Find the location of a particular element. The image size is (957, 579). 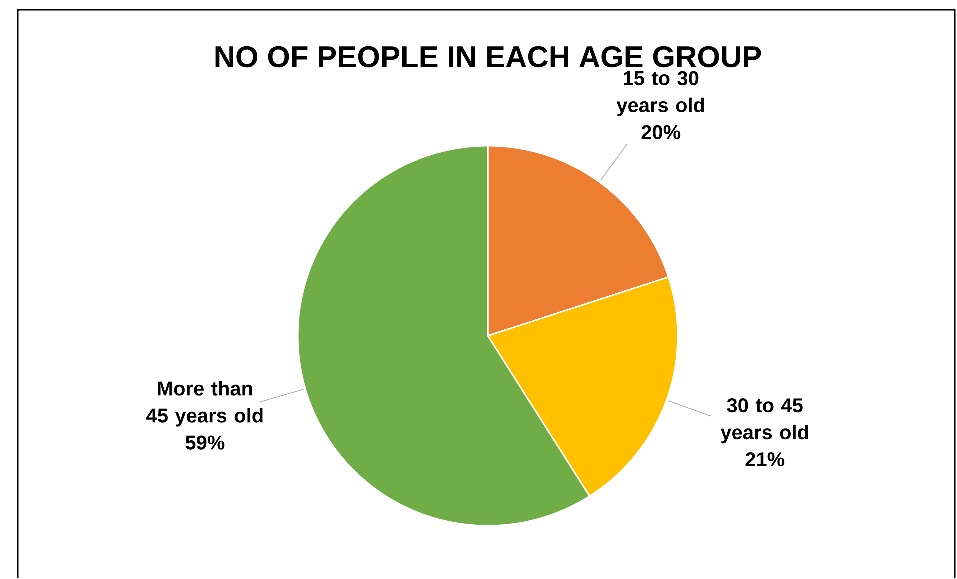

chart-title: NO OF PEOPLE IN EACH AGE GROUP is located at coordinates (489, 57).